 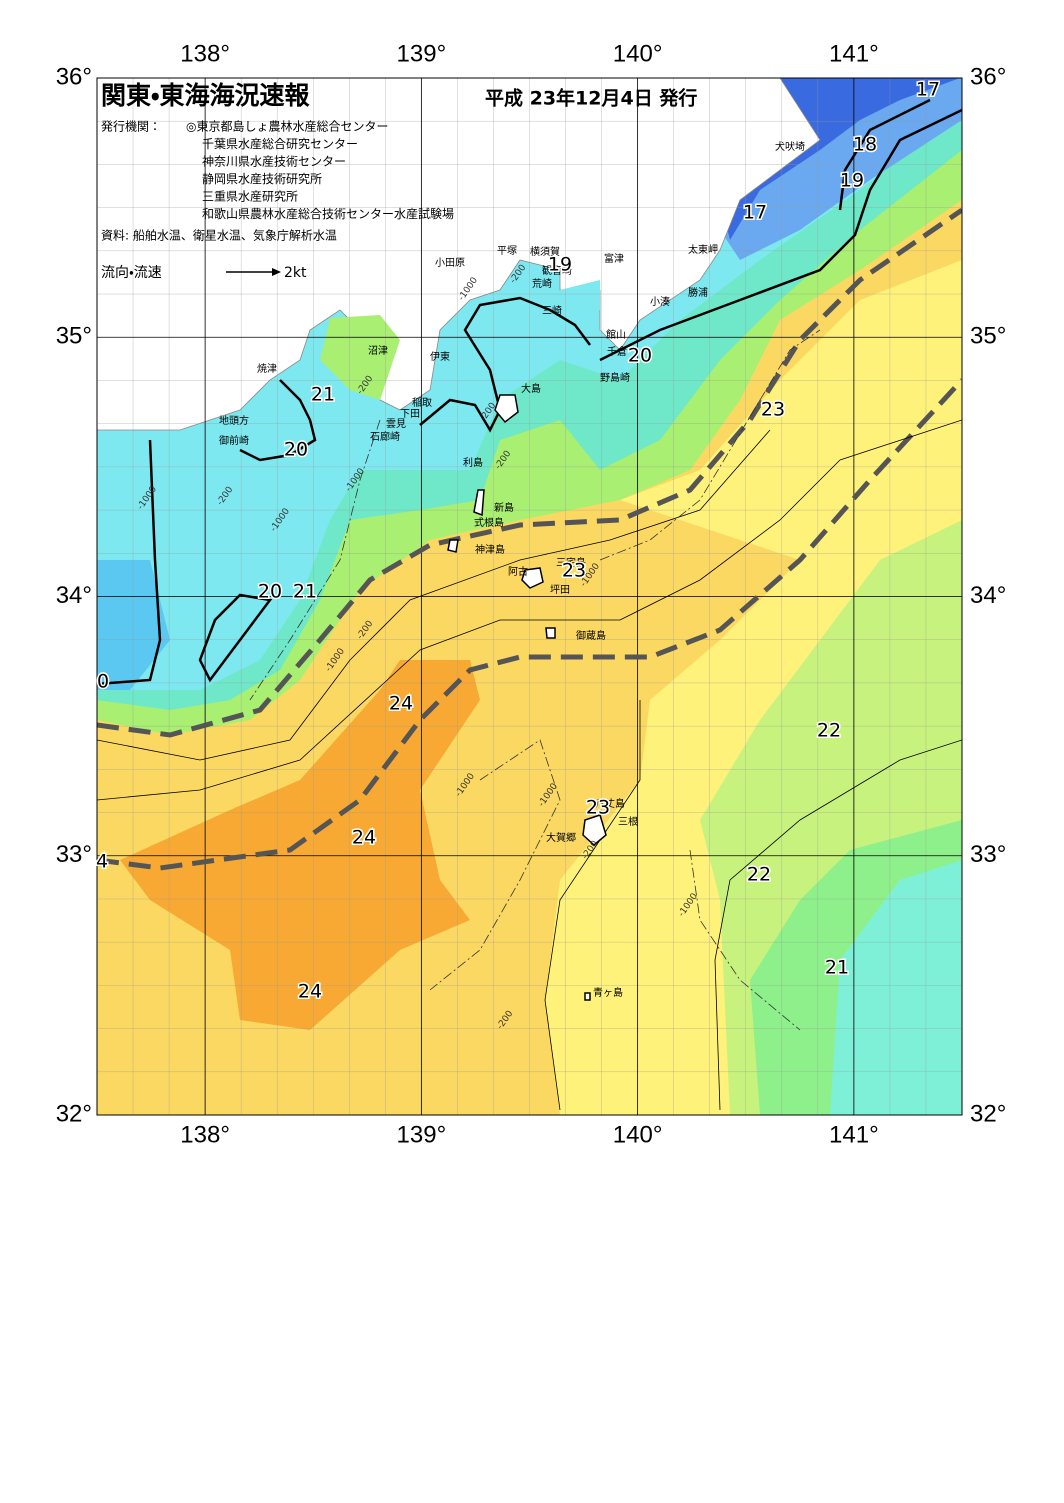 What do you see at coordinates (234, 440) in the screenshot?
I see `place-name: 御前崎` at bounding box center [234, 440].